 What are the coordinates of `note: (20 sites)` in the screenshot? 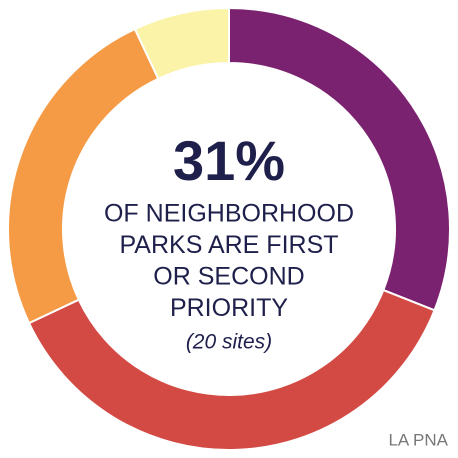 It's located at (229, 342).